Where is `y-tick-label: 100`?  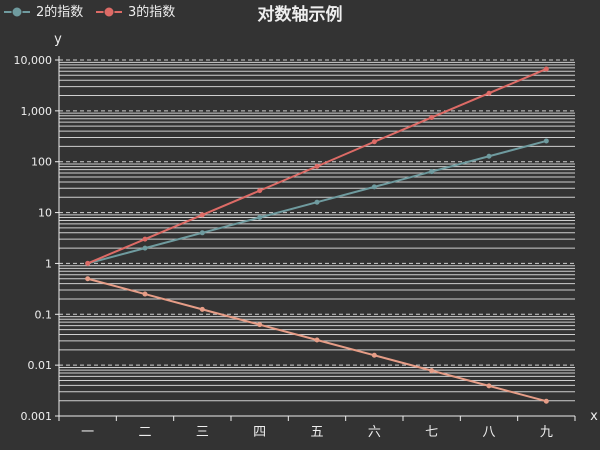
y-tick-label: 100 is located at coordinates (41, 162).